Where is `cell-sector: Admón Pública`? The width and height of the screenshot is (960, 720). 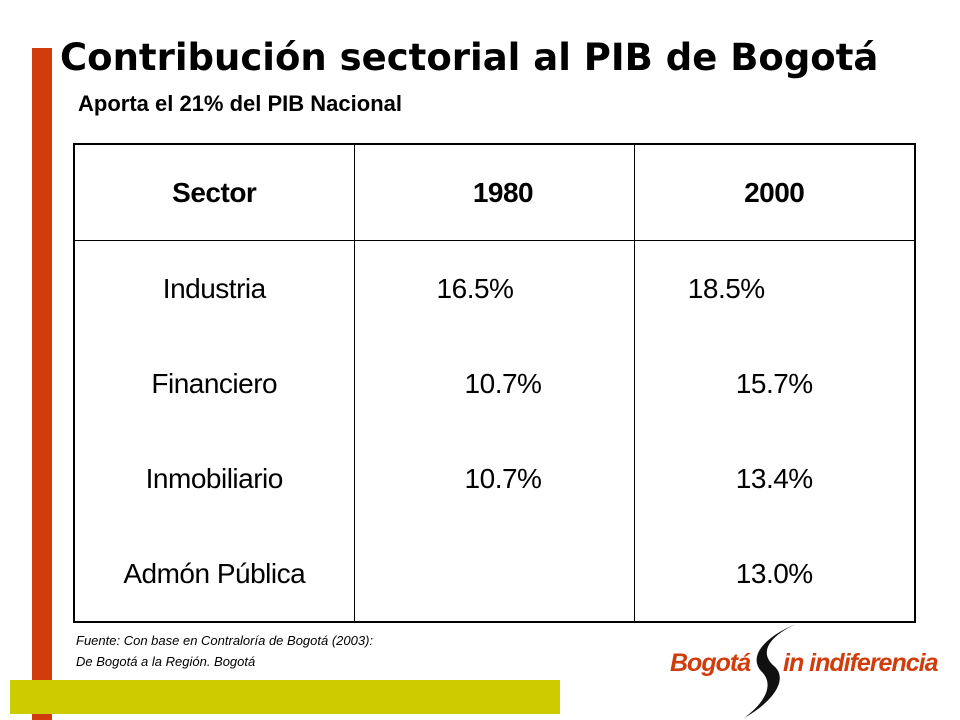
cell-sector: Admón Pública is located at coordinates (214, 574).